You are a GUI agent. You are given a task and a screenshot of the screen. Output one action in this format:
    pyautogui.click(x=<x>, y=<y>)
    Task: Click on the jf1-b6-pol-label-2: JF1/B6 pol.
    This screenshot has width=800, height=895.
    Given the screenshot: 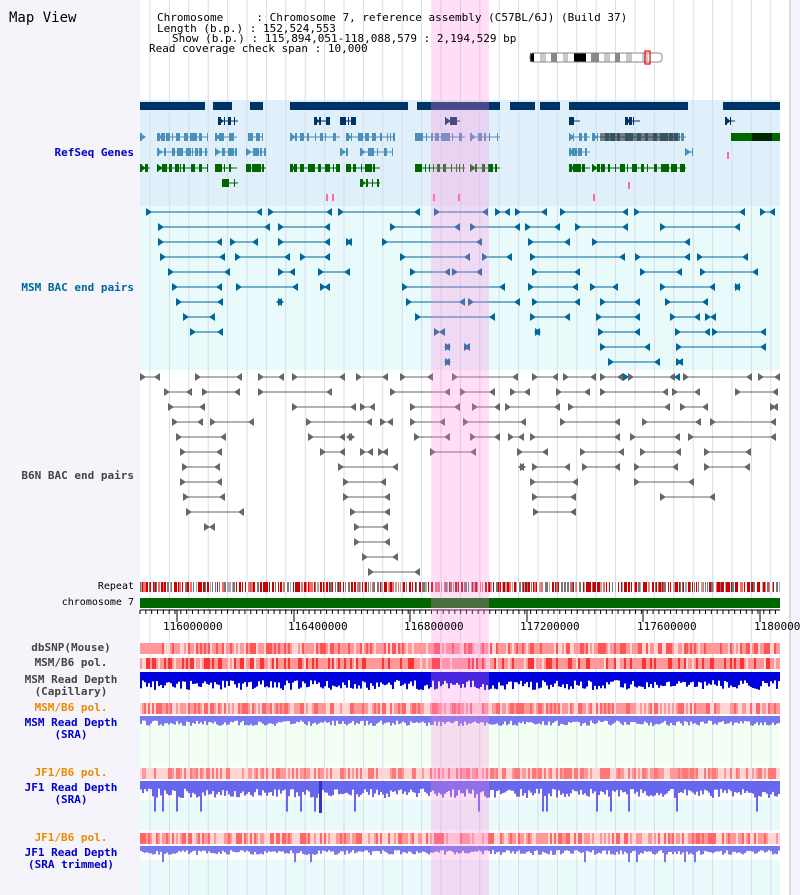 What is the action you would take?
    pyautogui.click(x=71, y=837)
    